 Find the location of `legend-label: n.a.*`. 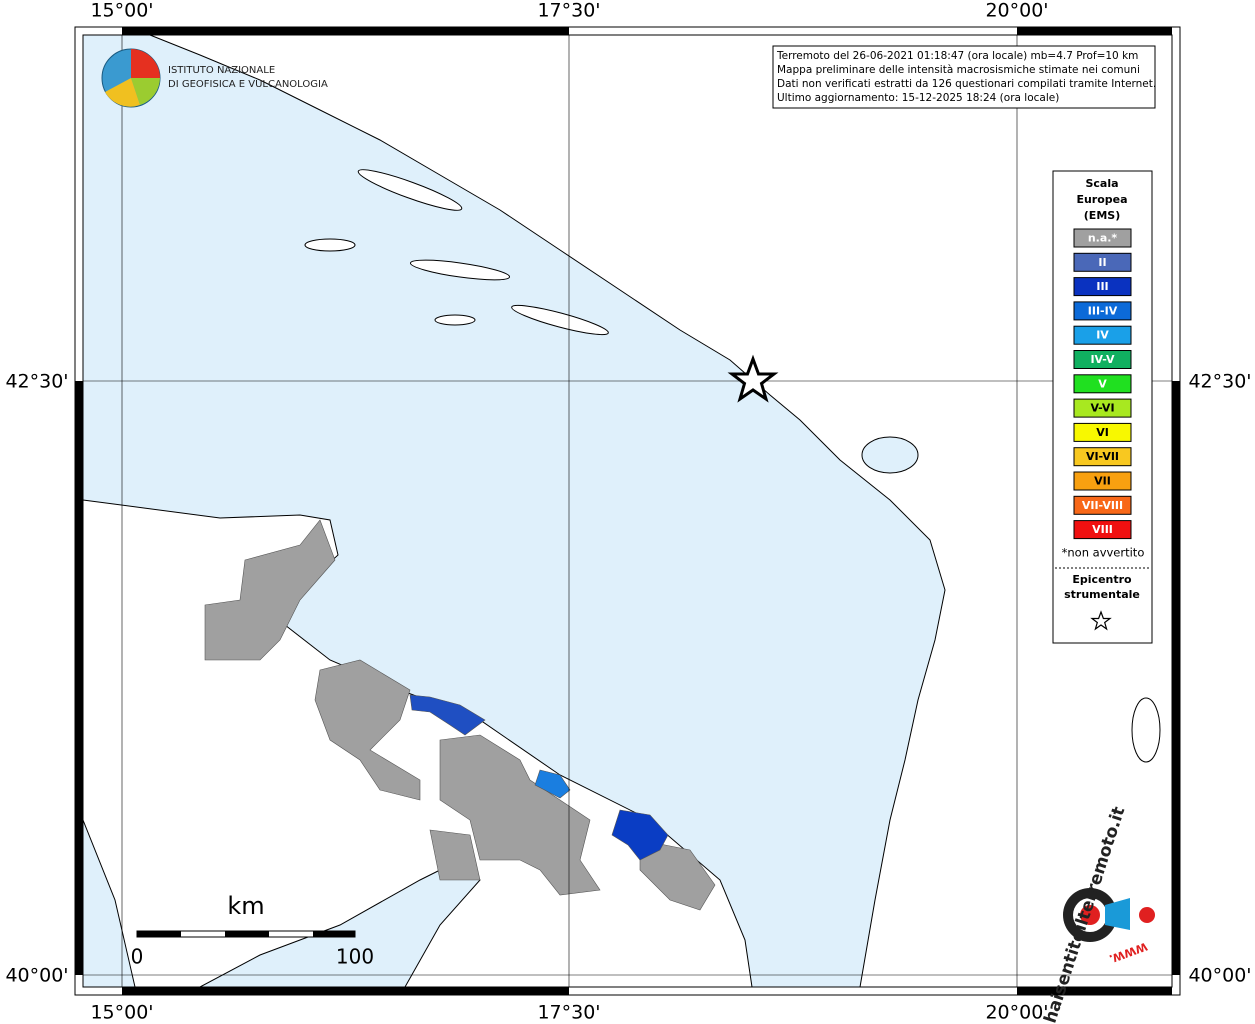

legend-label: n.a.* is located at coordinates (1103, 238).